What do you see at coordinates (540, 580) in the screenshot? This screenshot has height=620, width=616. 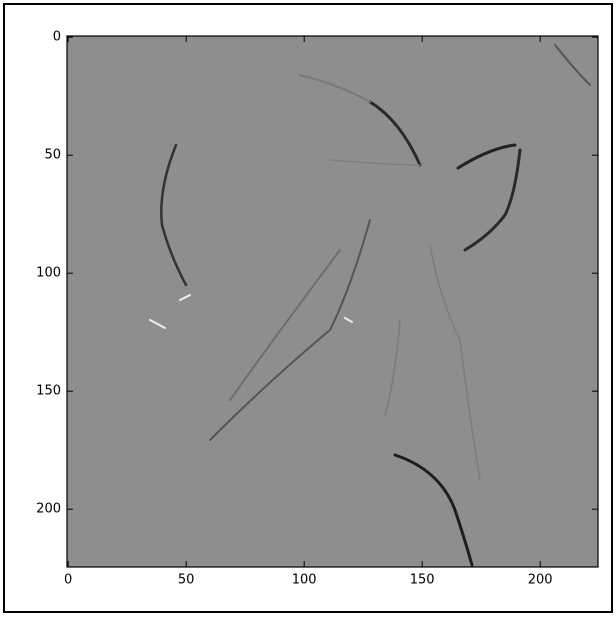 I see `x-tick-label: 200` at bounding box center [540, 580].